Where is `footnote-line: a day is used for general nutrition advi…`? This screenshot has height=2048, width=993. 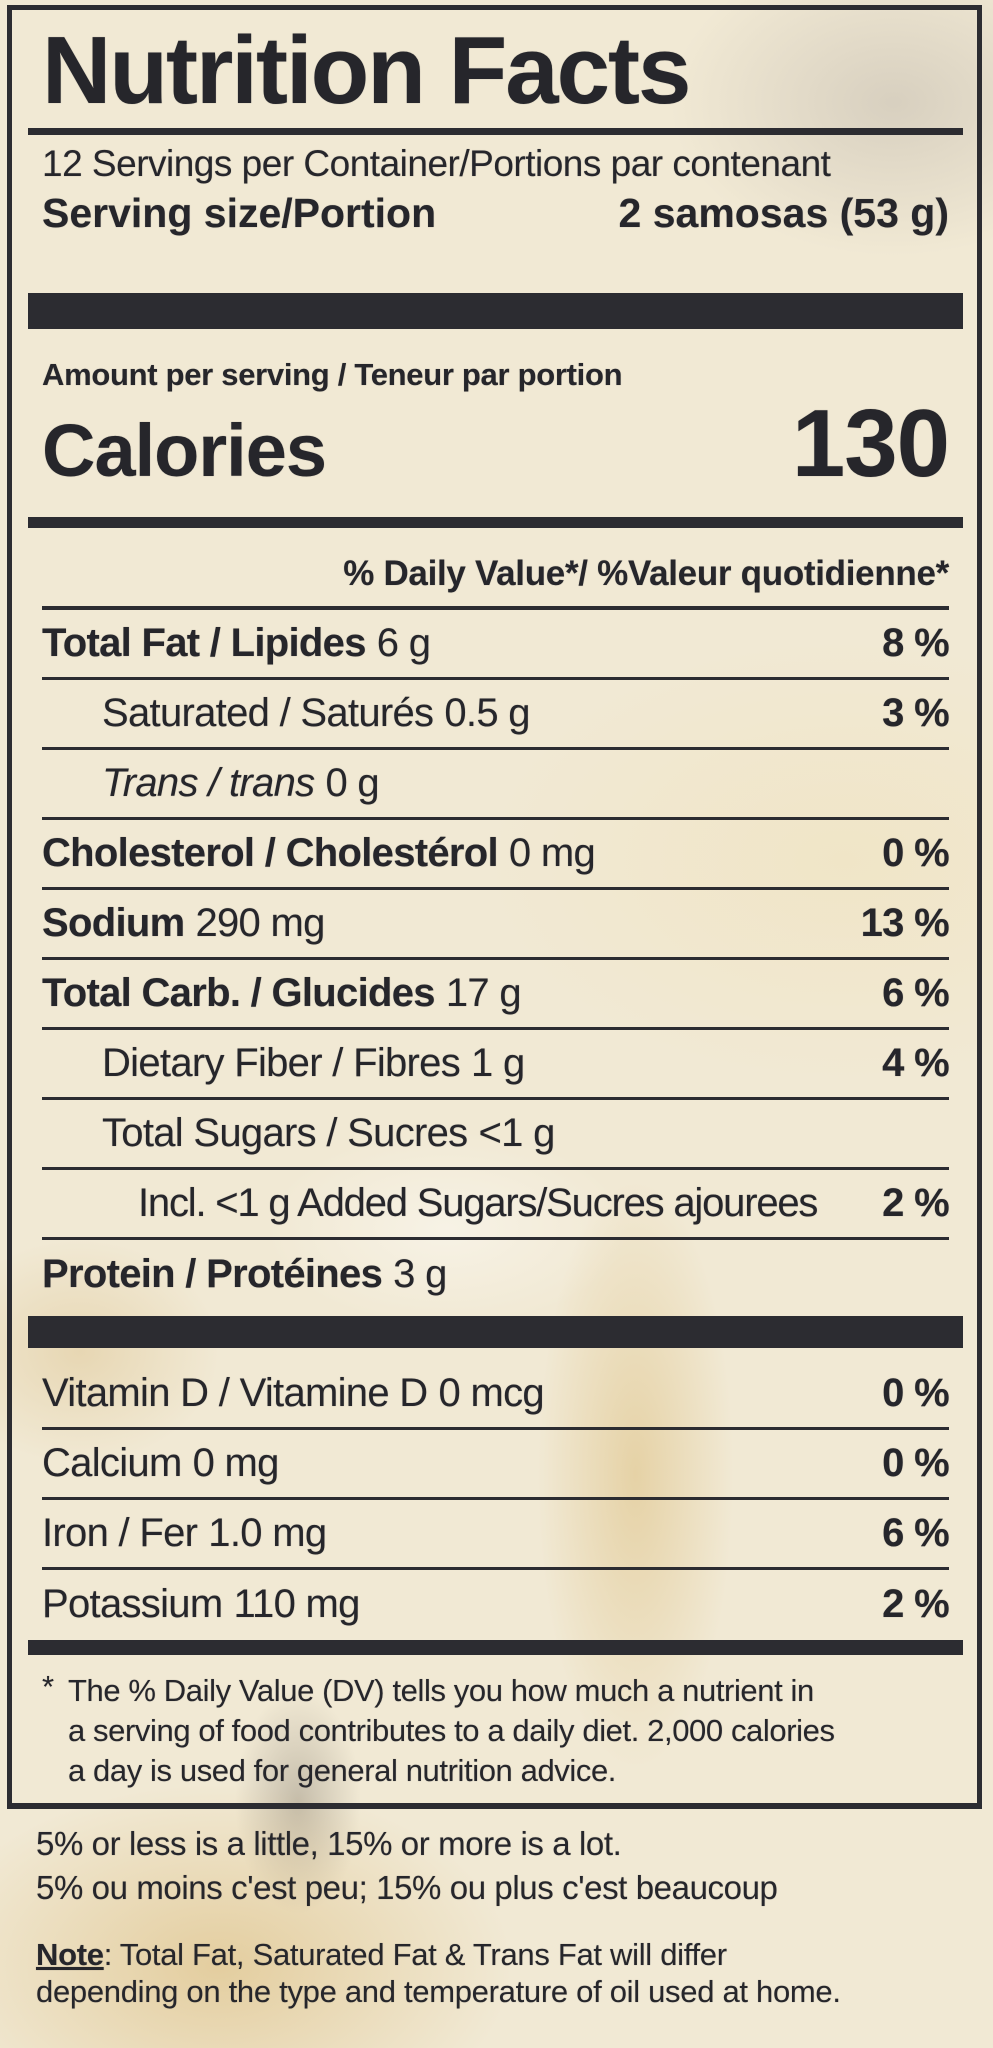
footnote-line: a day is used for general nutrition advi… is located at coordinates (342, 1770).